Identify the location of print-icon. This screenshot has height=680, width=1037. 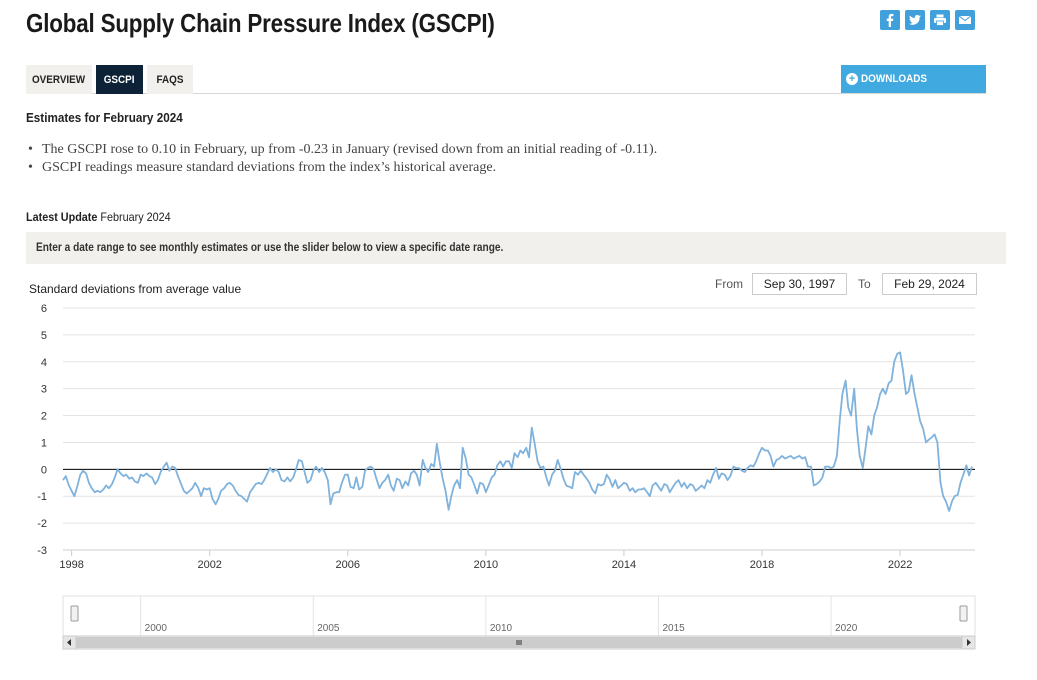
(940, 20).